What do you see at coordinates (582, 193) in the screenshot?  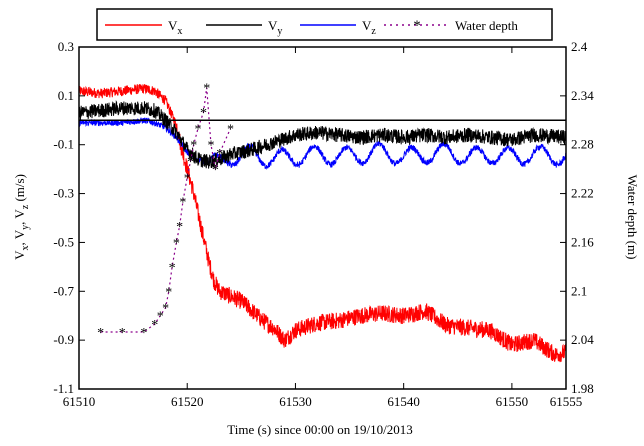 I see `y-right-tick-label: 2.22` at bounding box center [582, 193].